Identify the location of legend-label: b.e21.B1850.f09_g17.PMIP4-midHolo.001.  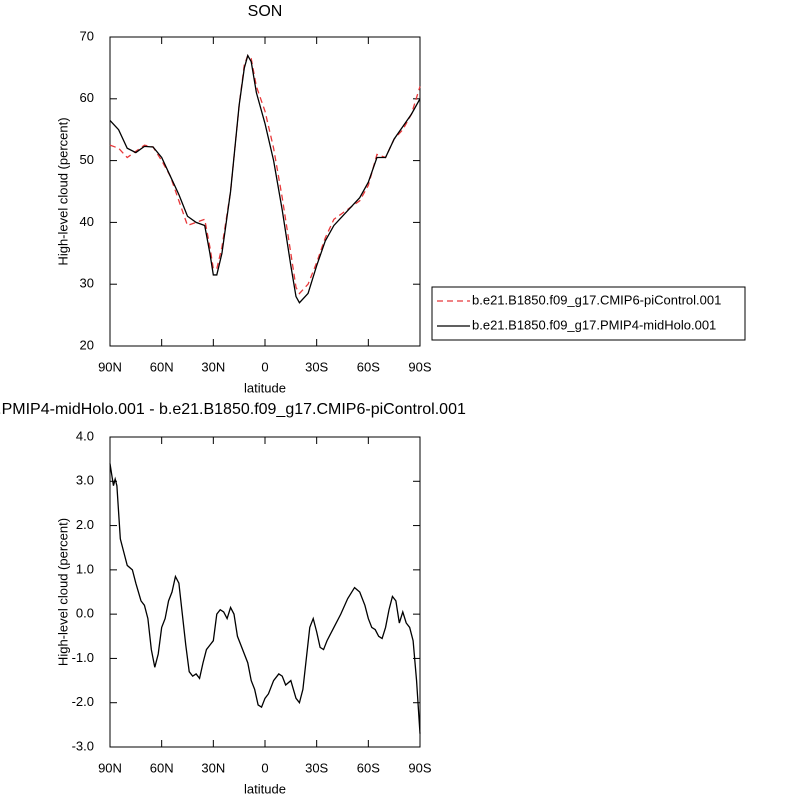
(594, 324).